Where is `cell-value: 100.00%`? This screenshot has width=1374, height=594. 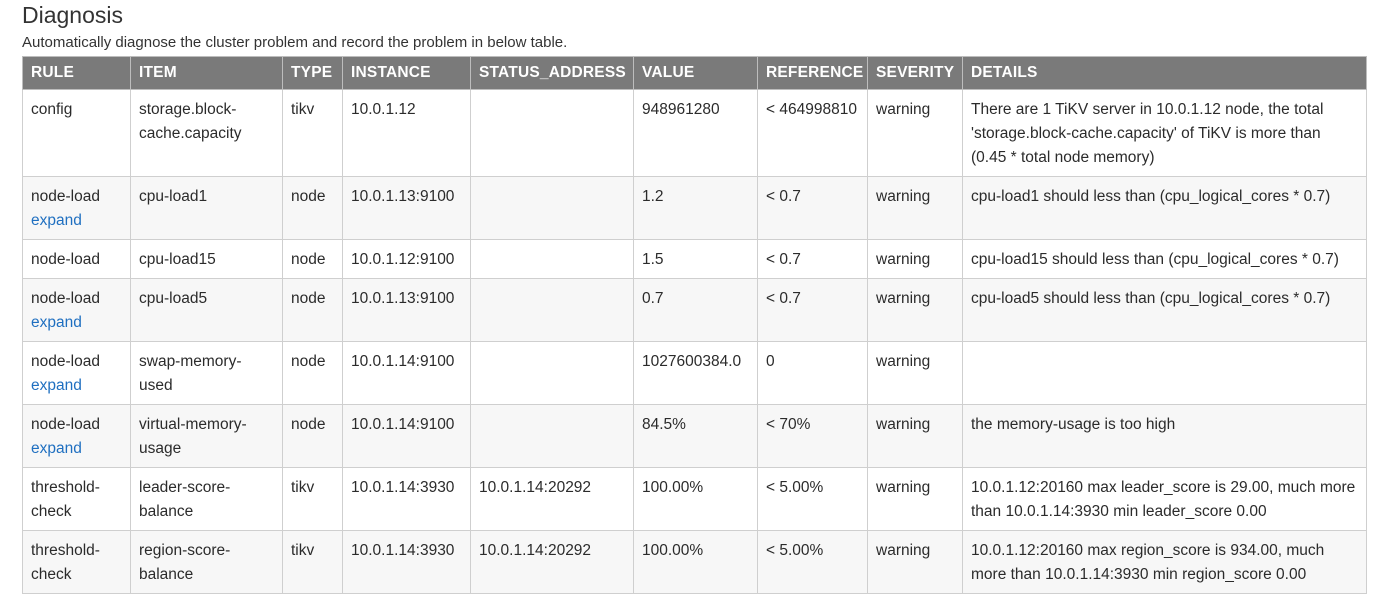 cell-value: 100.00% is located at coordinates (695, 499).